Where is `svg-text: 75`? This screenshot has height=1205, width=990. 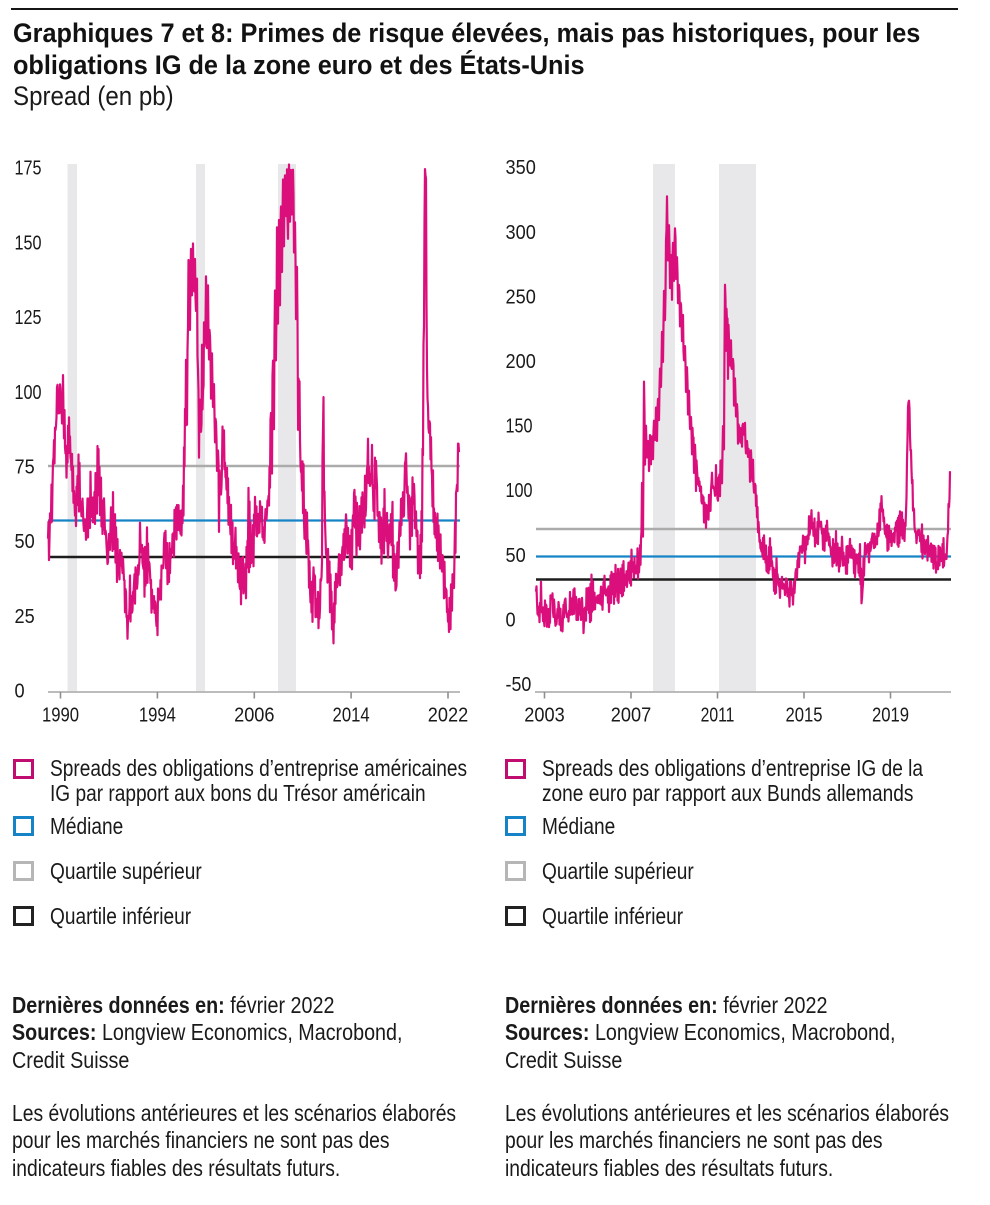 svg-text: 75 is located at coordinates (25, 468).